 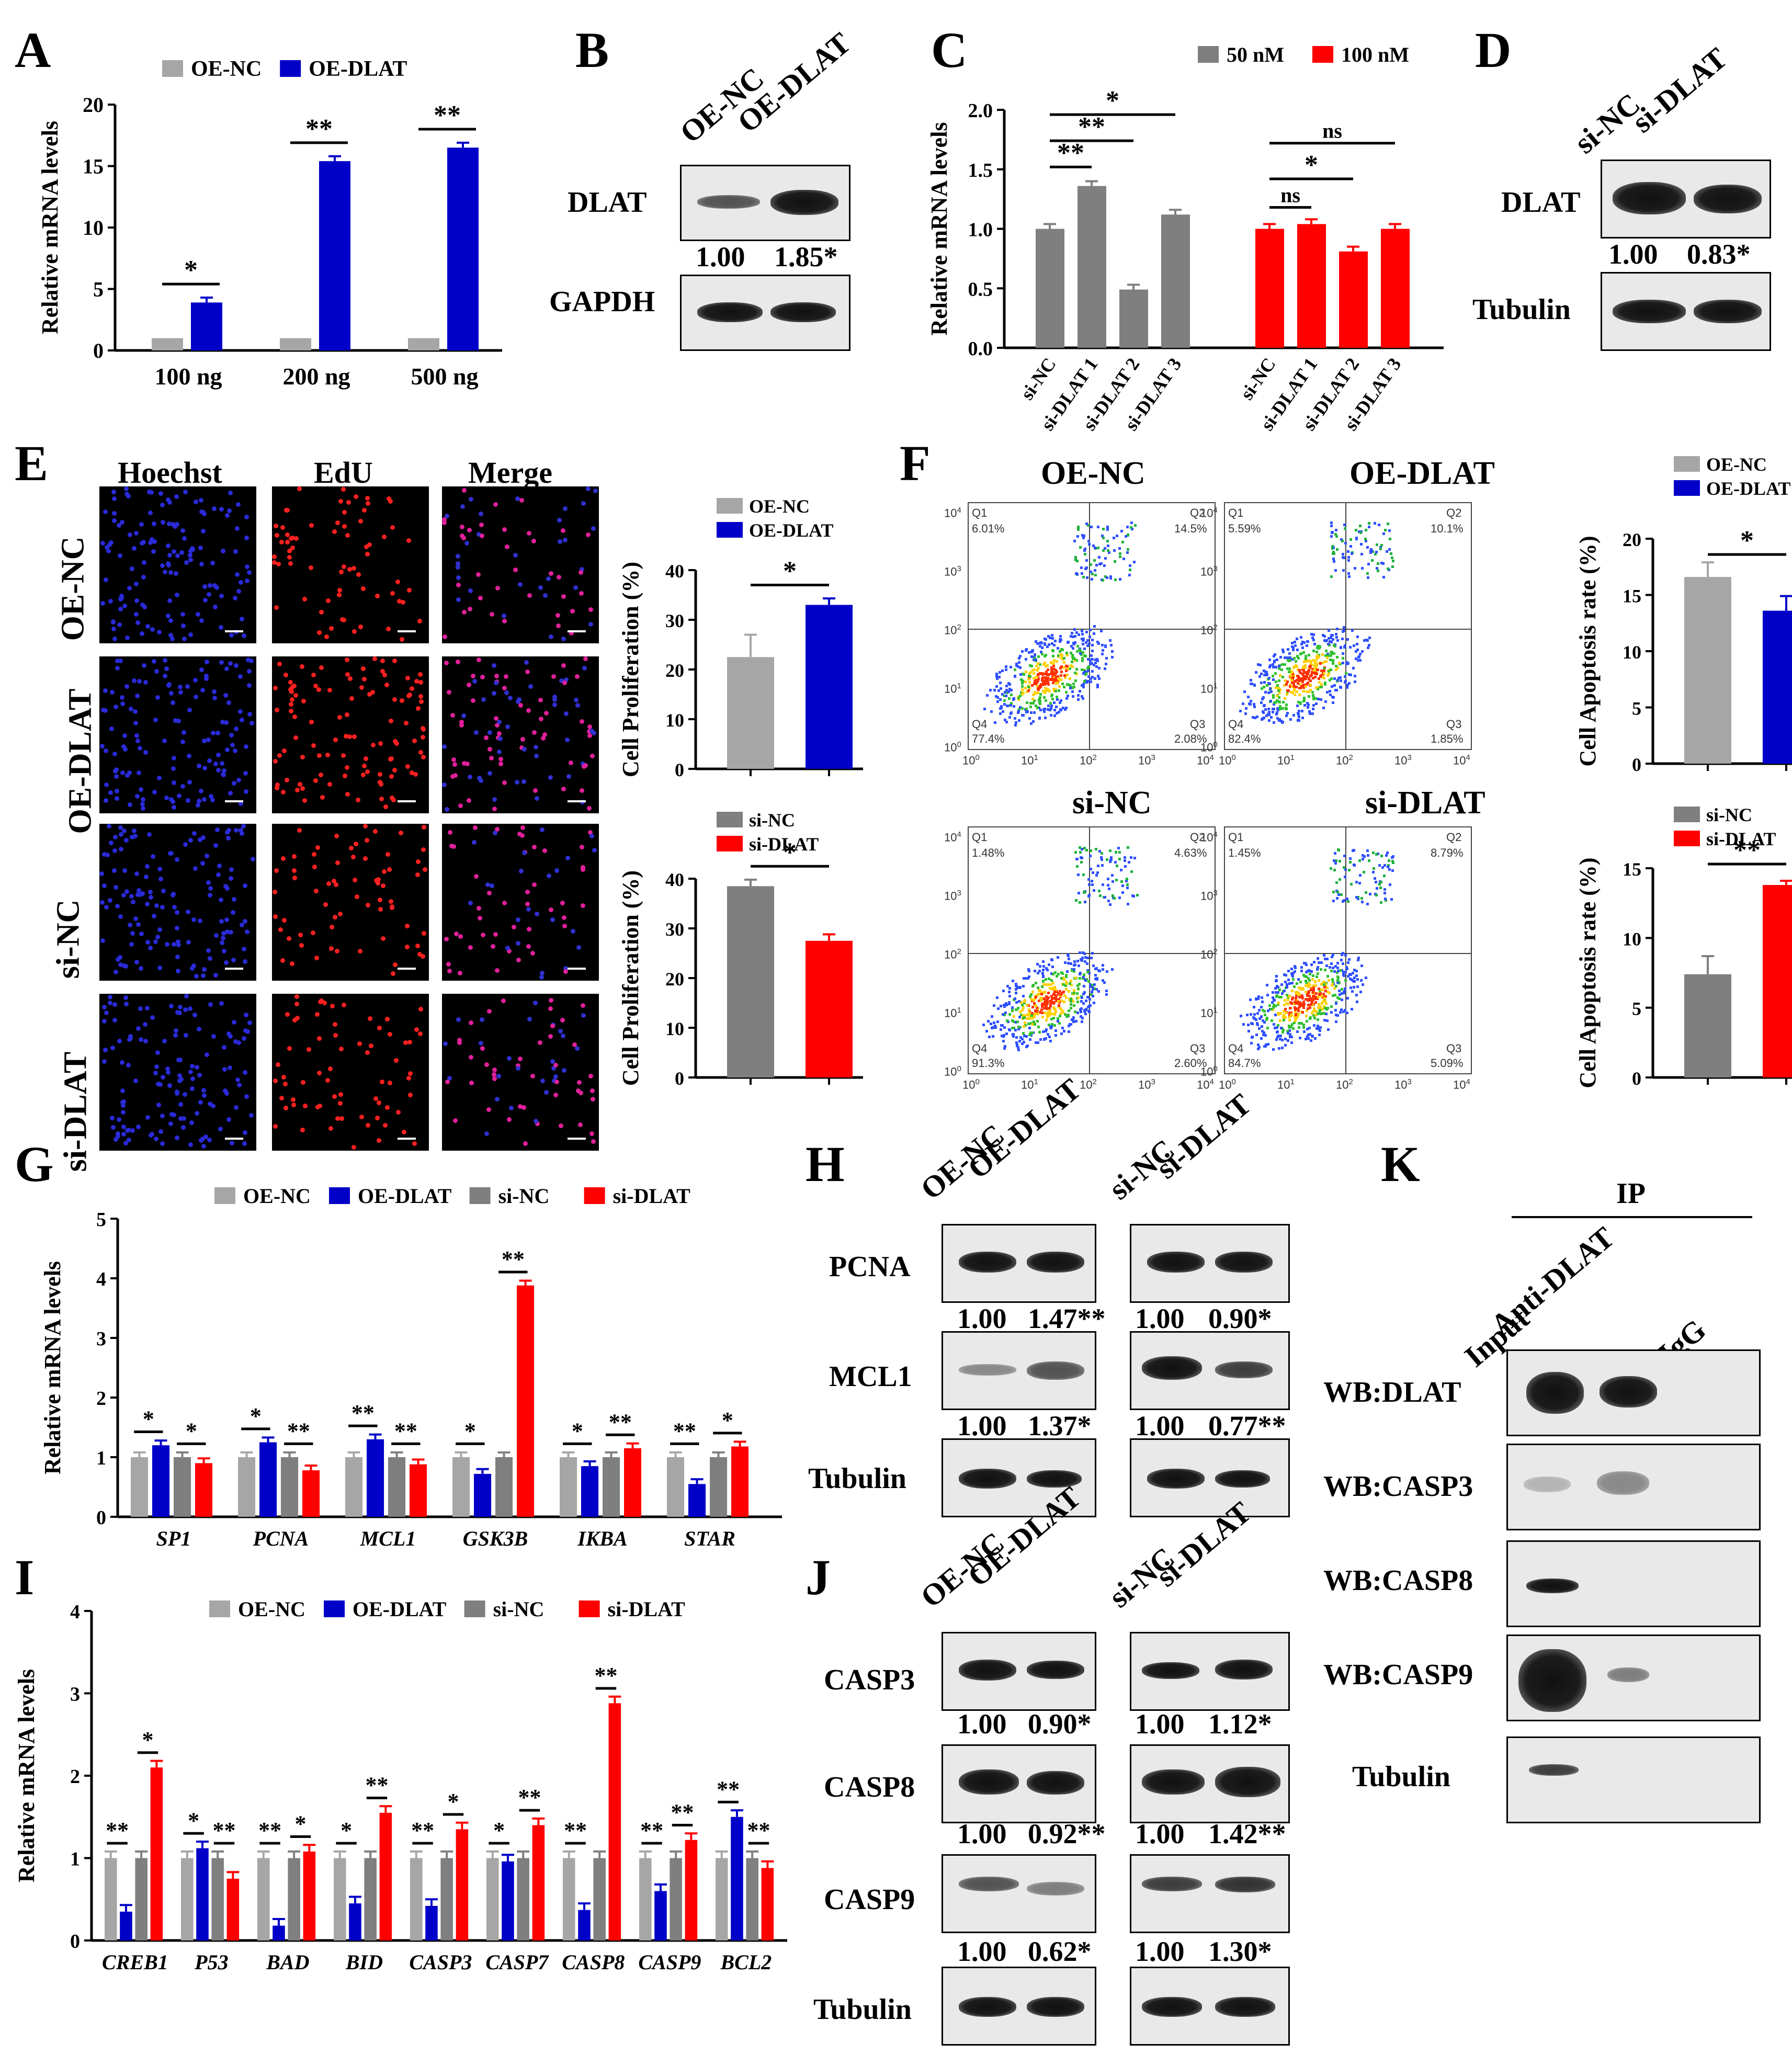 What do you see at coordinates (470, 1431) in the screenshot?
I see `g-siga-3-star: *` at bounding box center [470, 1431].